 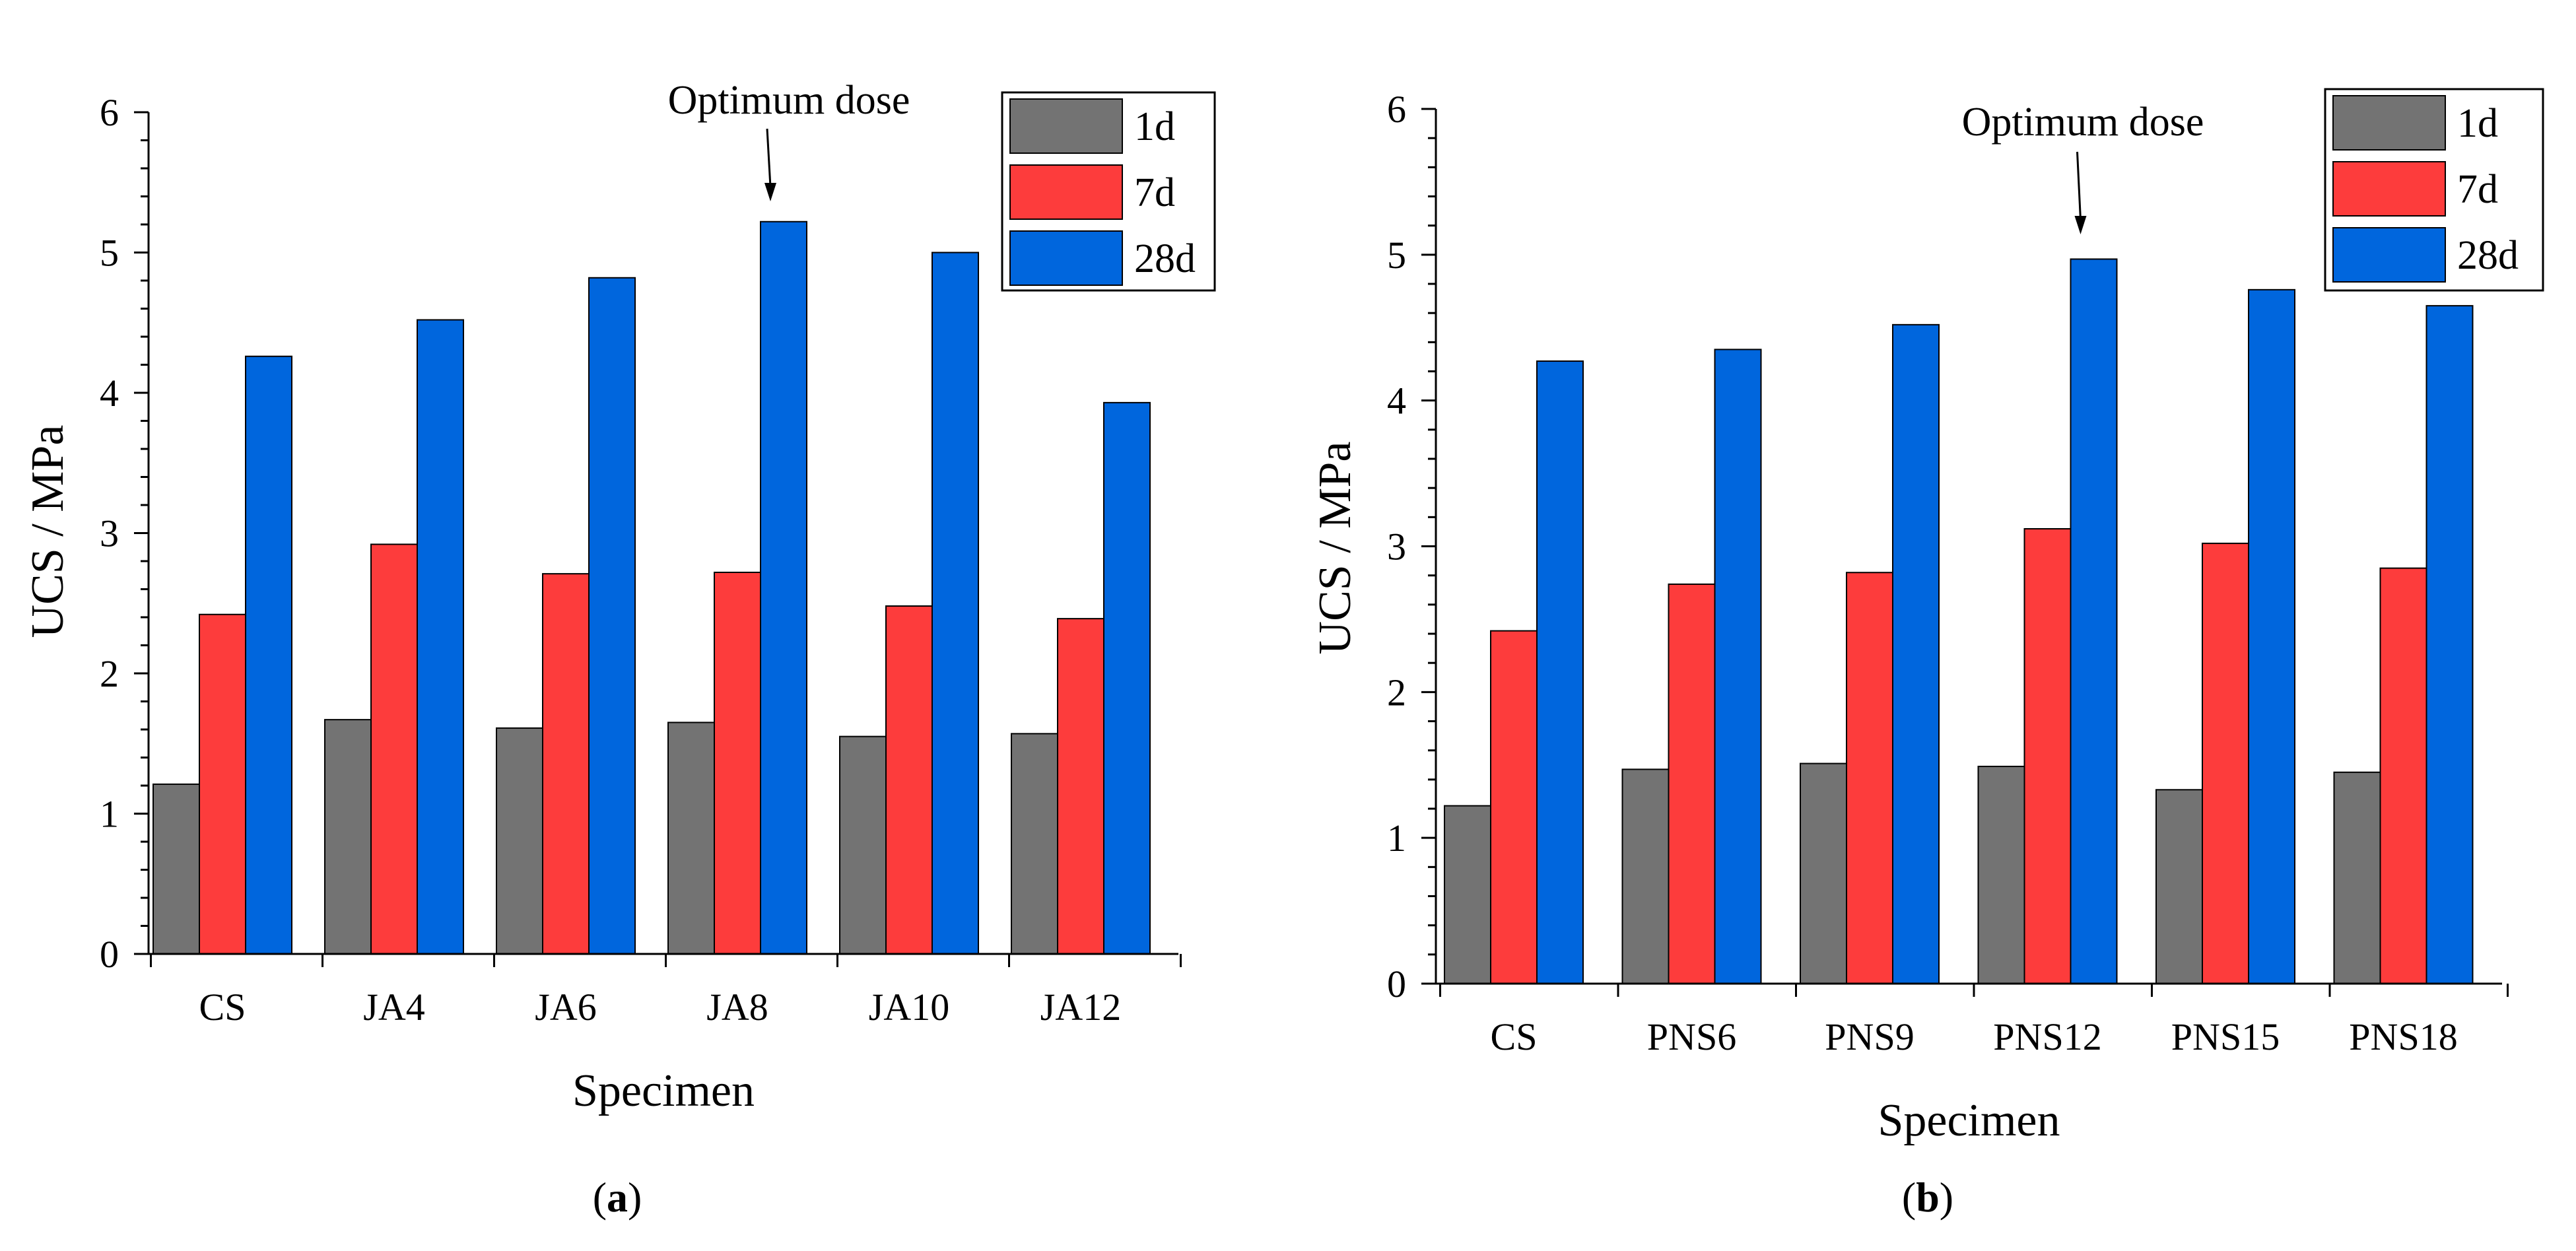 I want to click on bar-pns6-28d, so click(x=1738, y=666).